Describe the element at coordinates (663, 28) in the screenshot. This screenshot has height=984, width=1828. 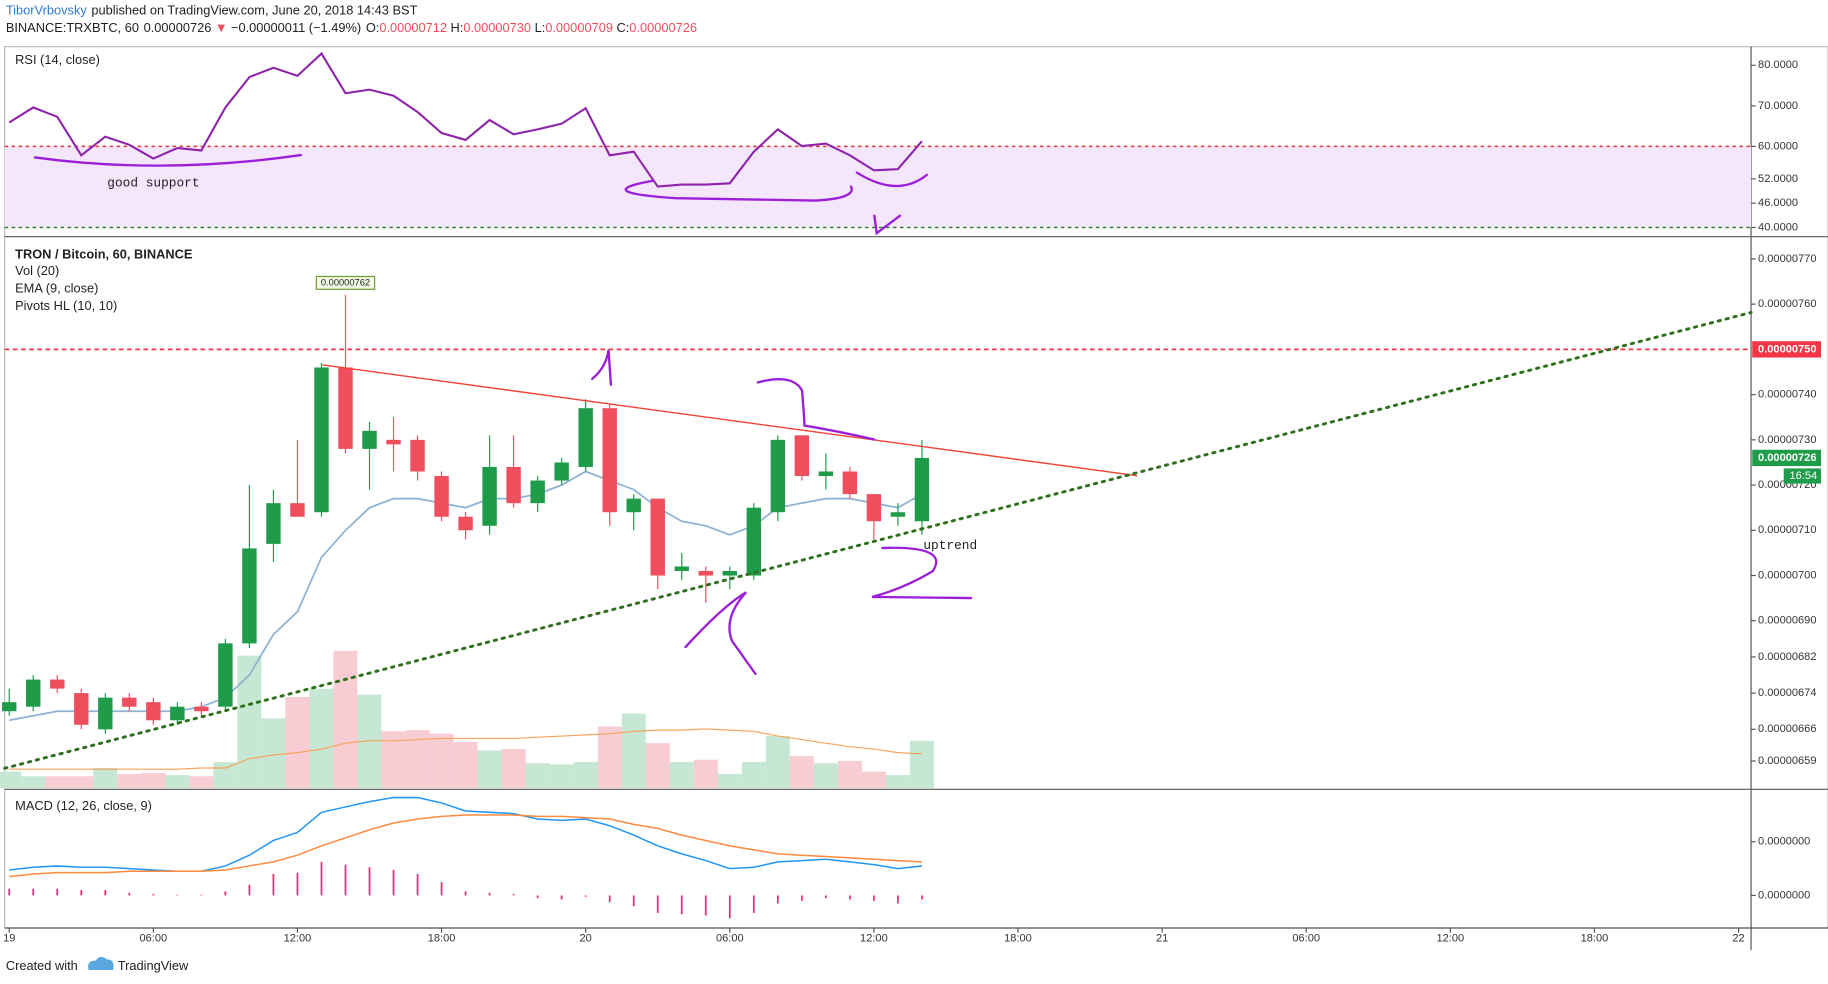
I see `ohlc-value: 0.00000726` at that location.